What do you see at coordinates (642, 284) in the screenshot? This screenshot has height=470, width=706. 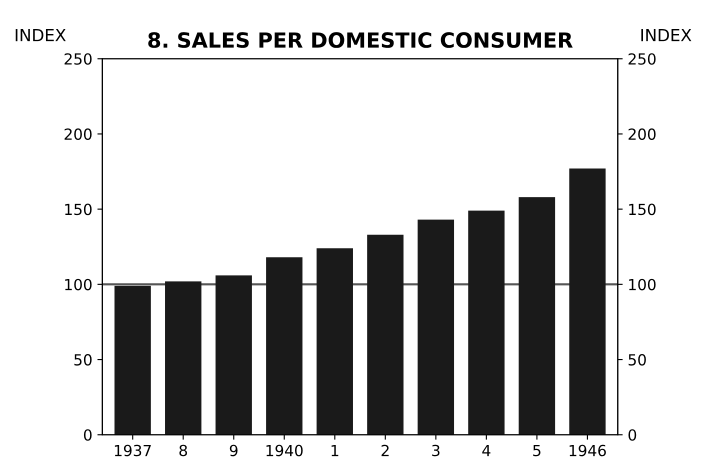 I see `y2-tick-label: 100` at bounding box center [642, 284].